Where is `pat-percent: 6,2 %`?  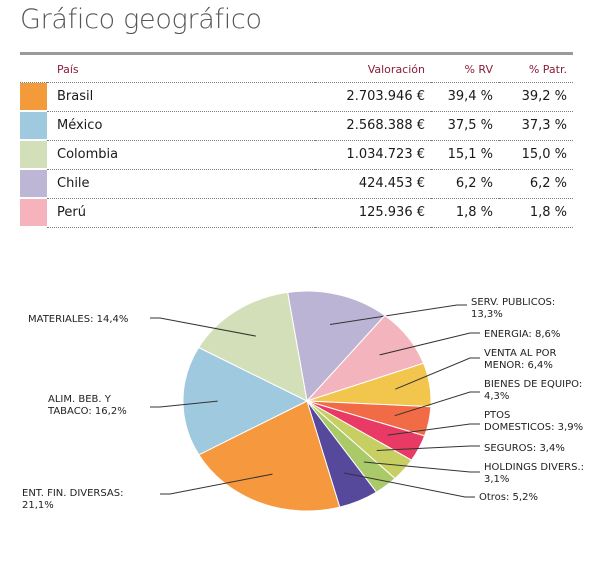 pat-percent: 6,2 % is located at coordinates (536, 184).